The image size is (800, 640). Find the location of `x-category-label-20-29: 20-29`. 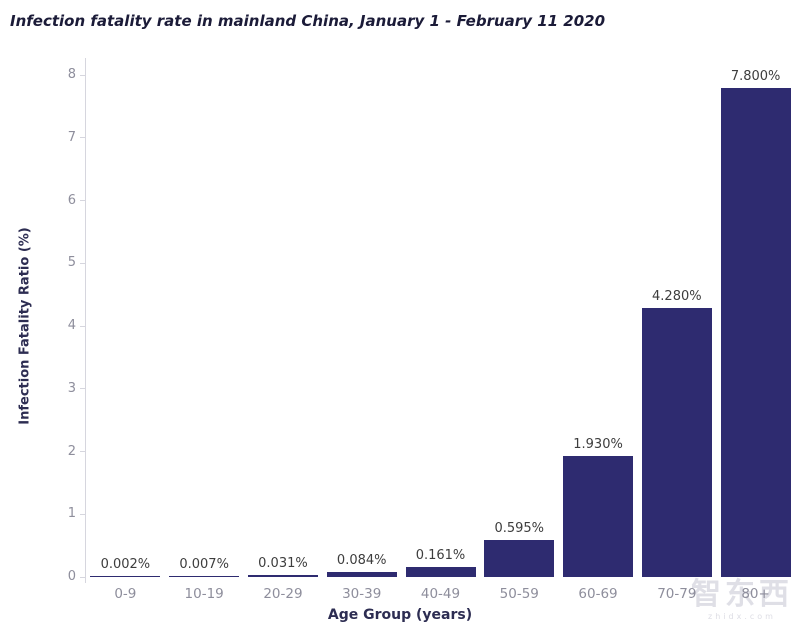

x-category-label-20-29: 20-29 is located at coordinates (283, 594).